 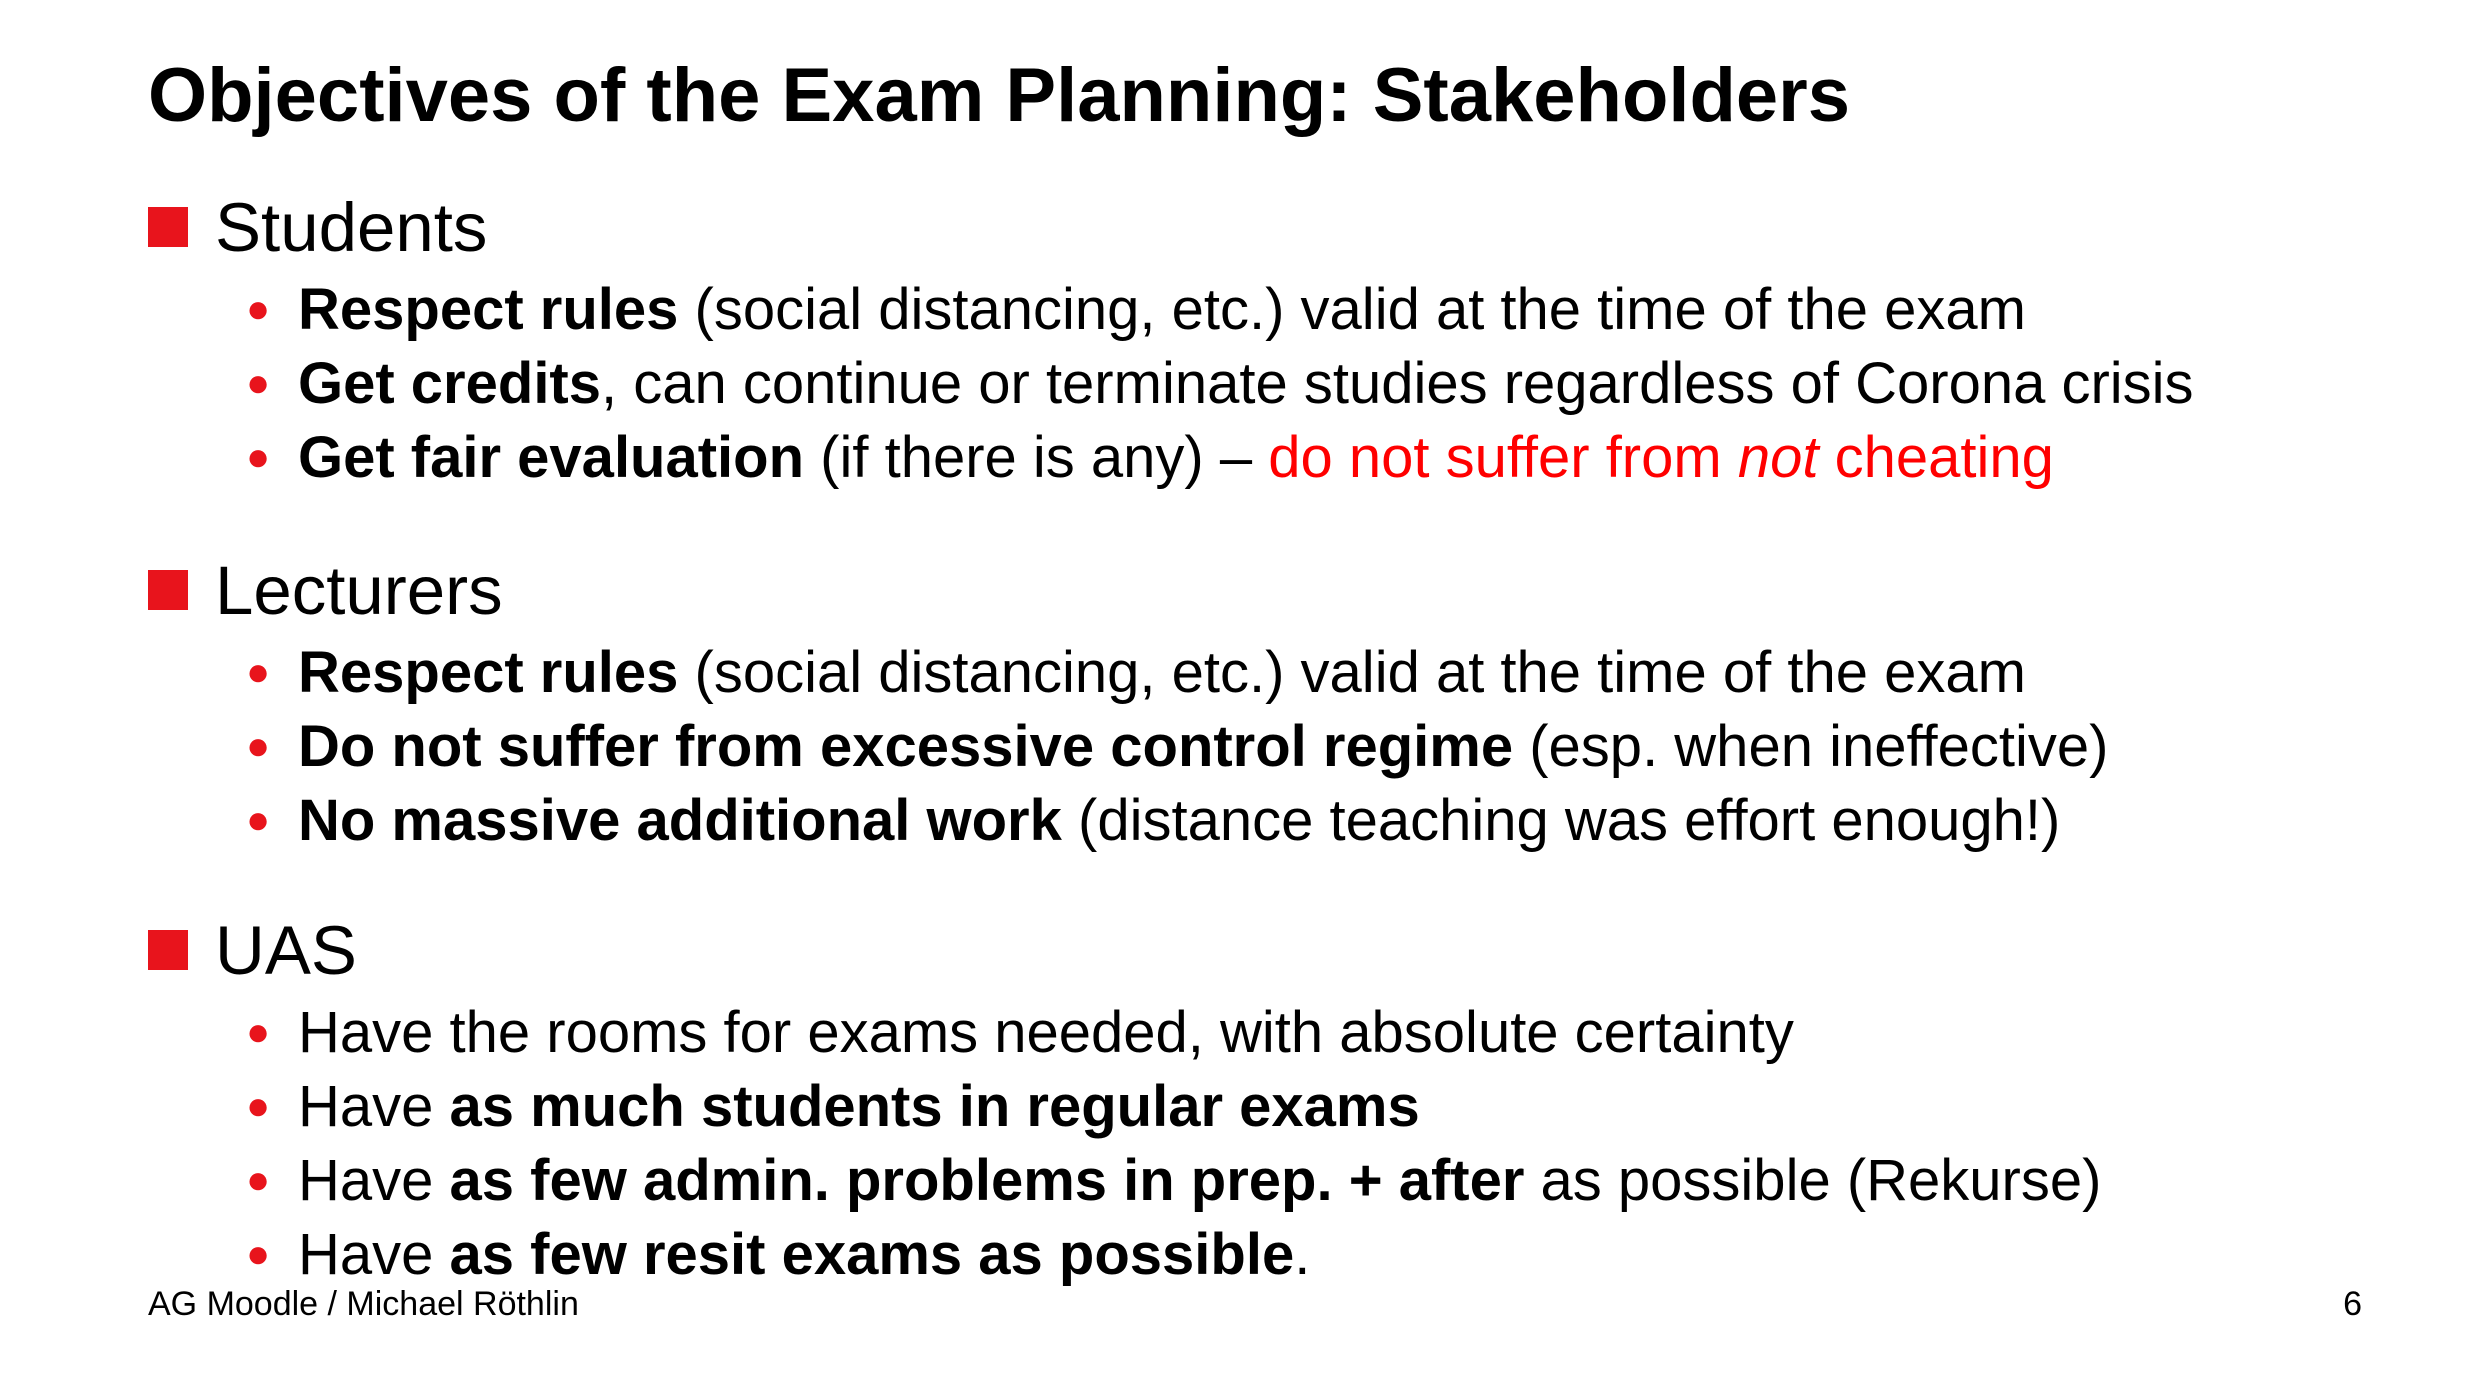 What do you see at coordinates (1302, 1254) in the screenshot?
I see `item-text: .` at bounding box center [1302, 1254].